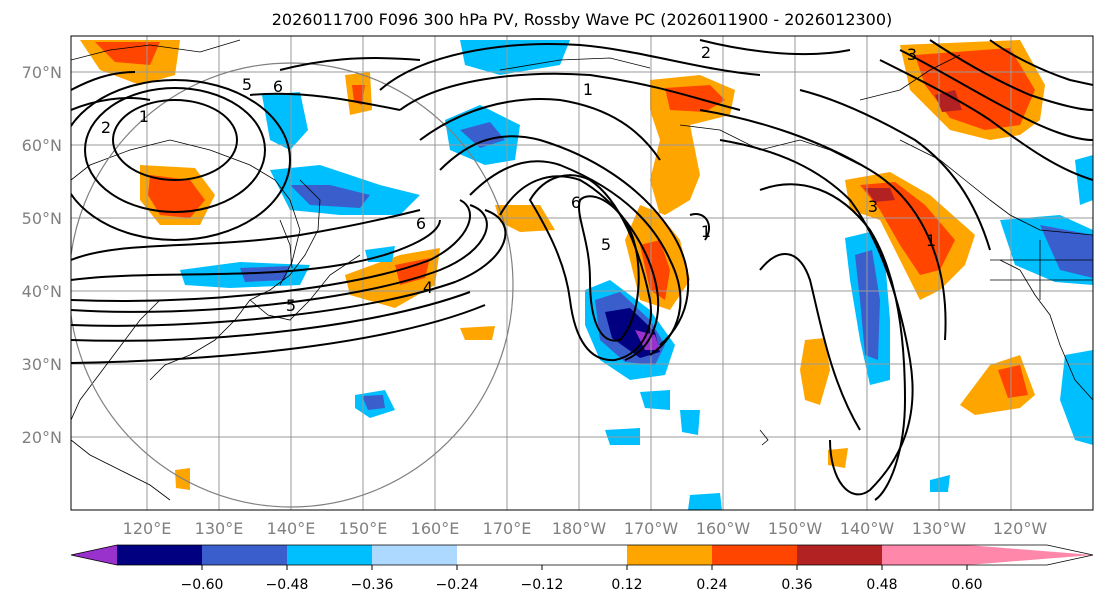  What do you see at coordinates (711, 585) in the screenshot?
I see `colorbar-tick-label: 0.24` at bounding box center [711, 585].